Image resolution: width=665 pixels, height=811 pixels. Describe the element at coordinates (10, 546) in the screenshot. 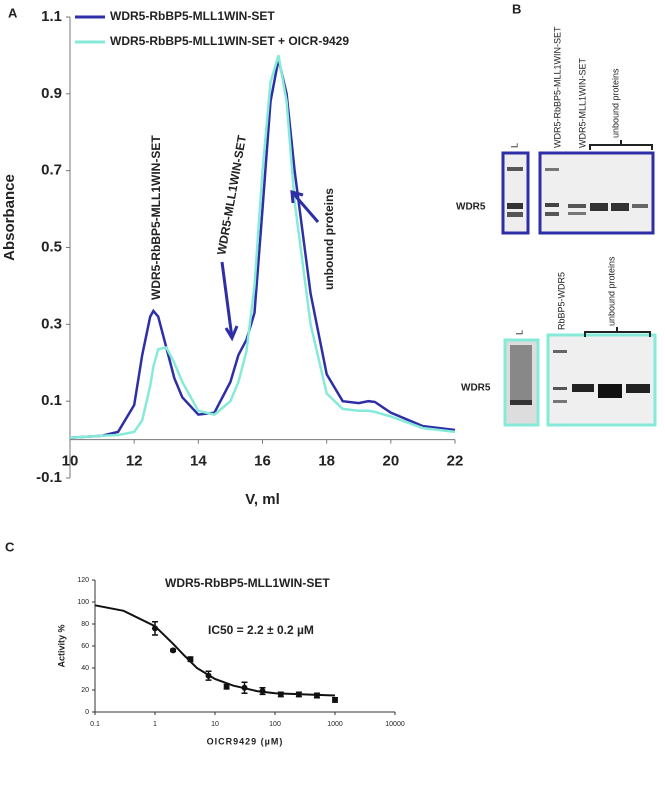

I see `panel-label: C` at that location.